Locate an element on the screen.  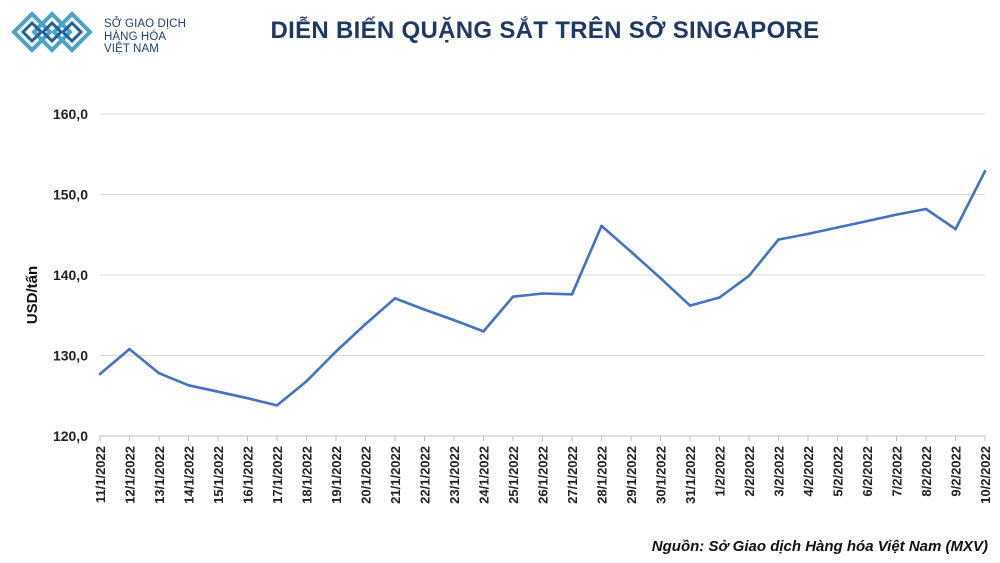
x-tick-label: 10/2/2022 is located at coordinates (985, 475).